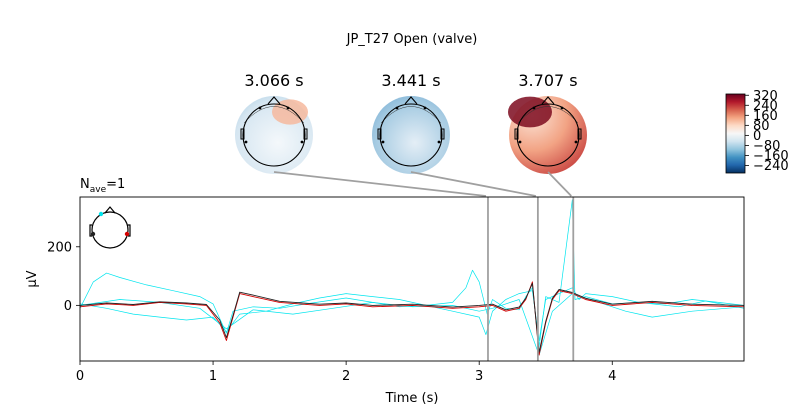 The width and height of the screenshot is (800, 420). I want to click on x-tick-label: 3, so click(479, 376).